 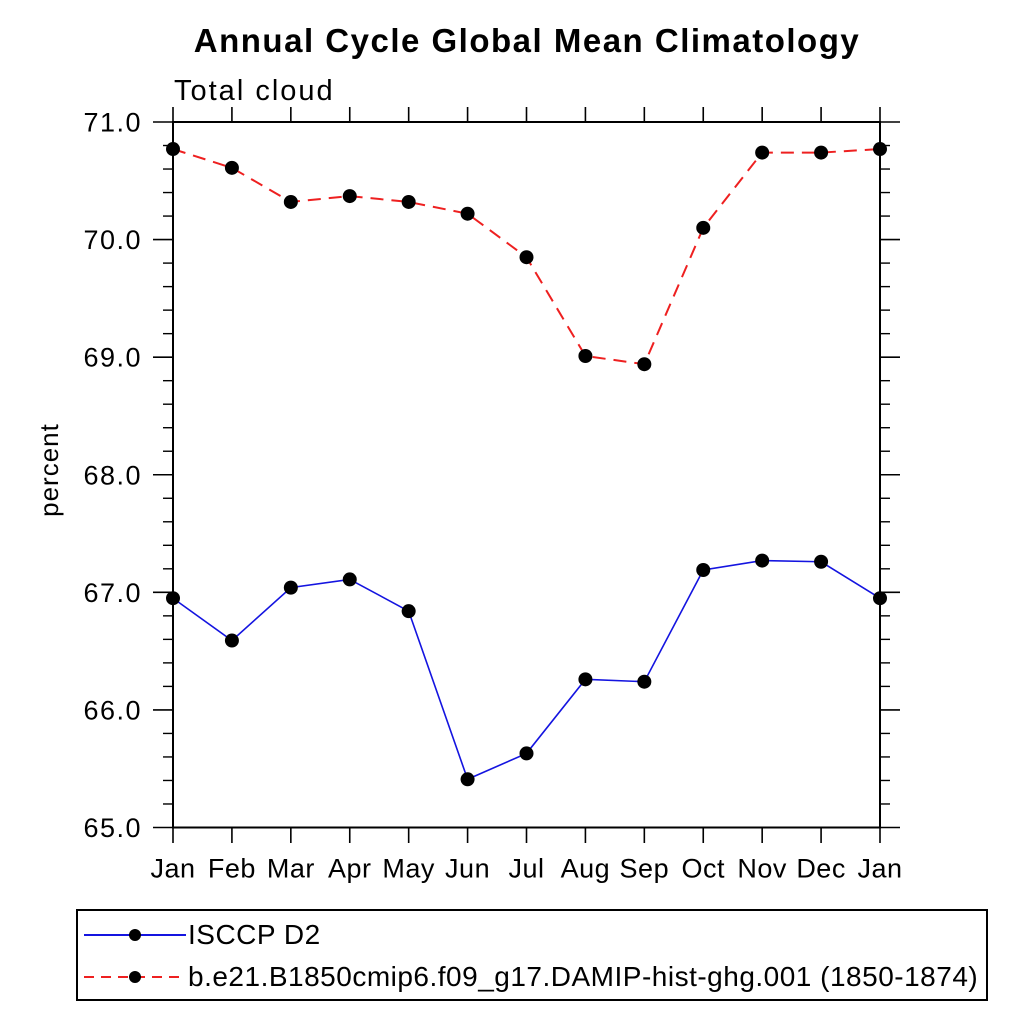 I want to click on y-tick-label: 67.0, so click(x=112, y=593).